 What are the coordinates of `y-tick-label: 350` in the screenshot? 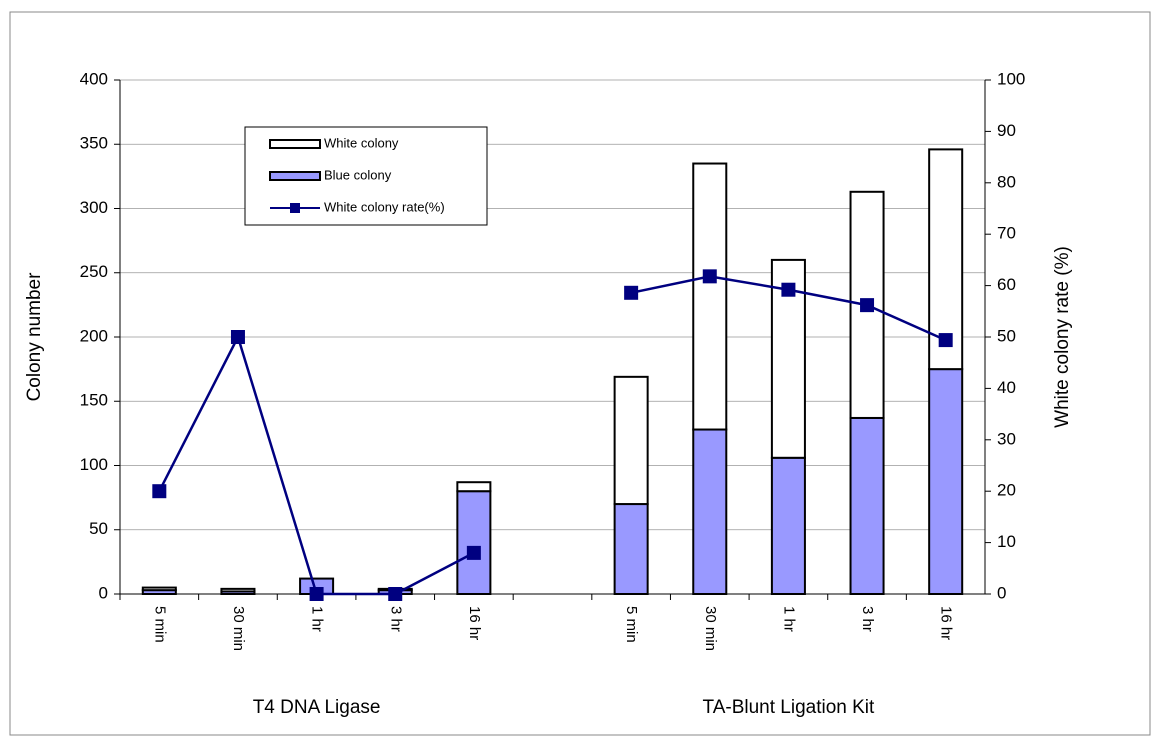 It's located at (94, 143).